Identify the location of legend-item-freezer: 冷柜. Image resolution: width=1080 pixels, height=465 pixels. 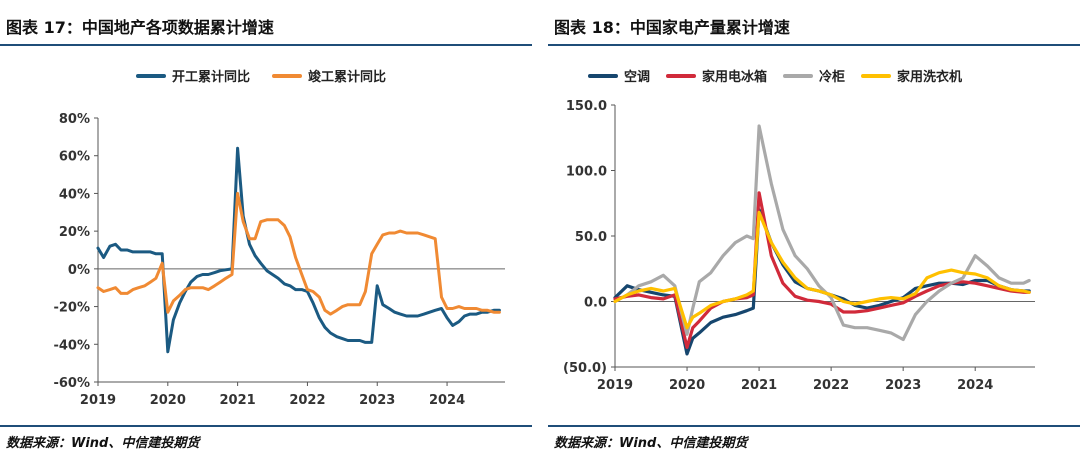
(814, 75).